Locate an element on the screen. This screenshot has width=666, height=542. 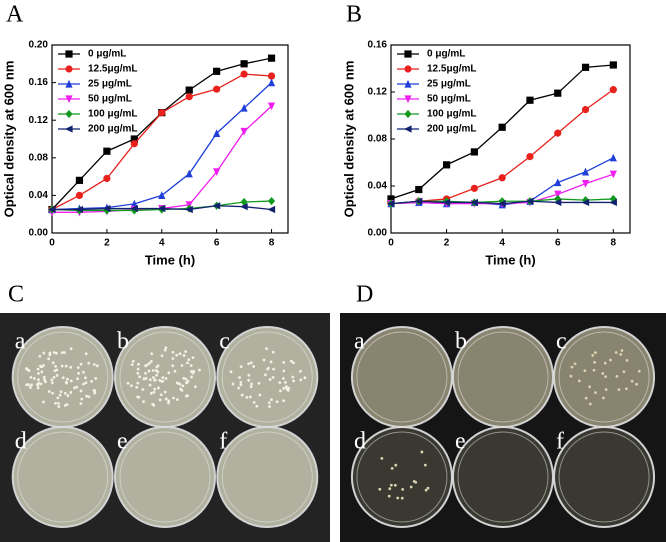
legend-label: 100 μg/mL is located at coordinates (112, 114).